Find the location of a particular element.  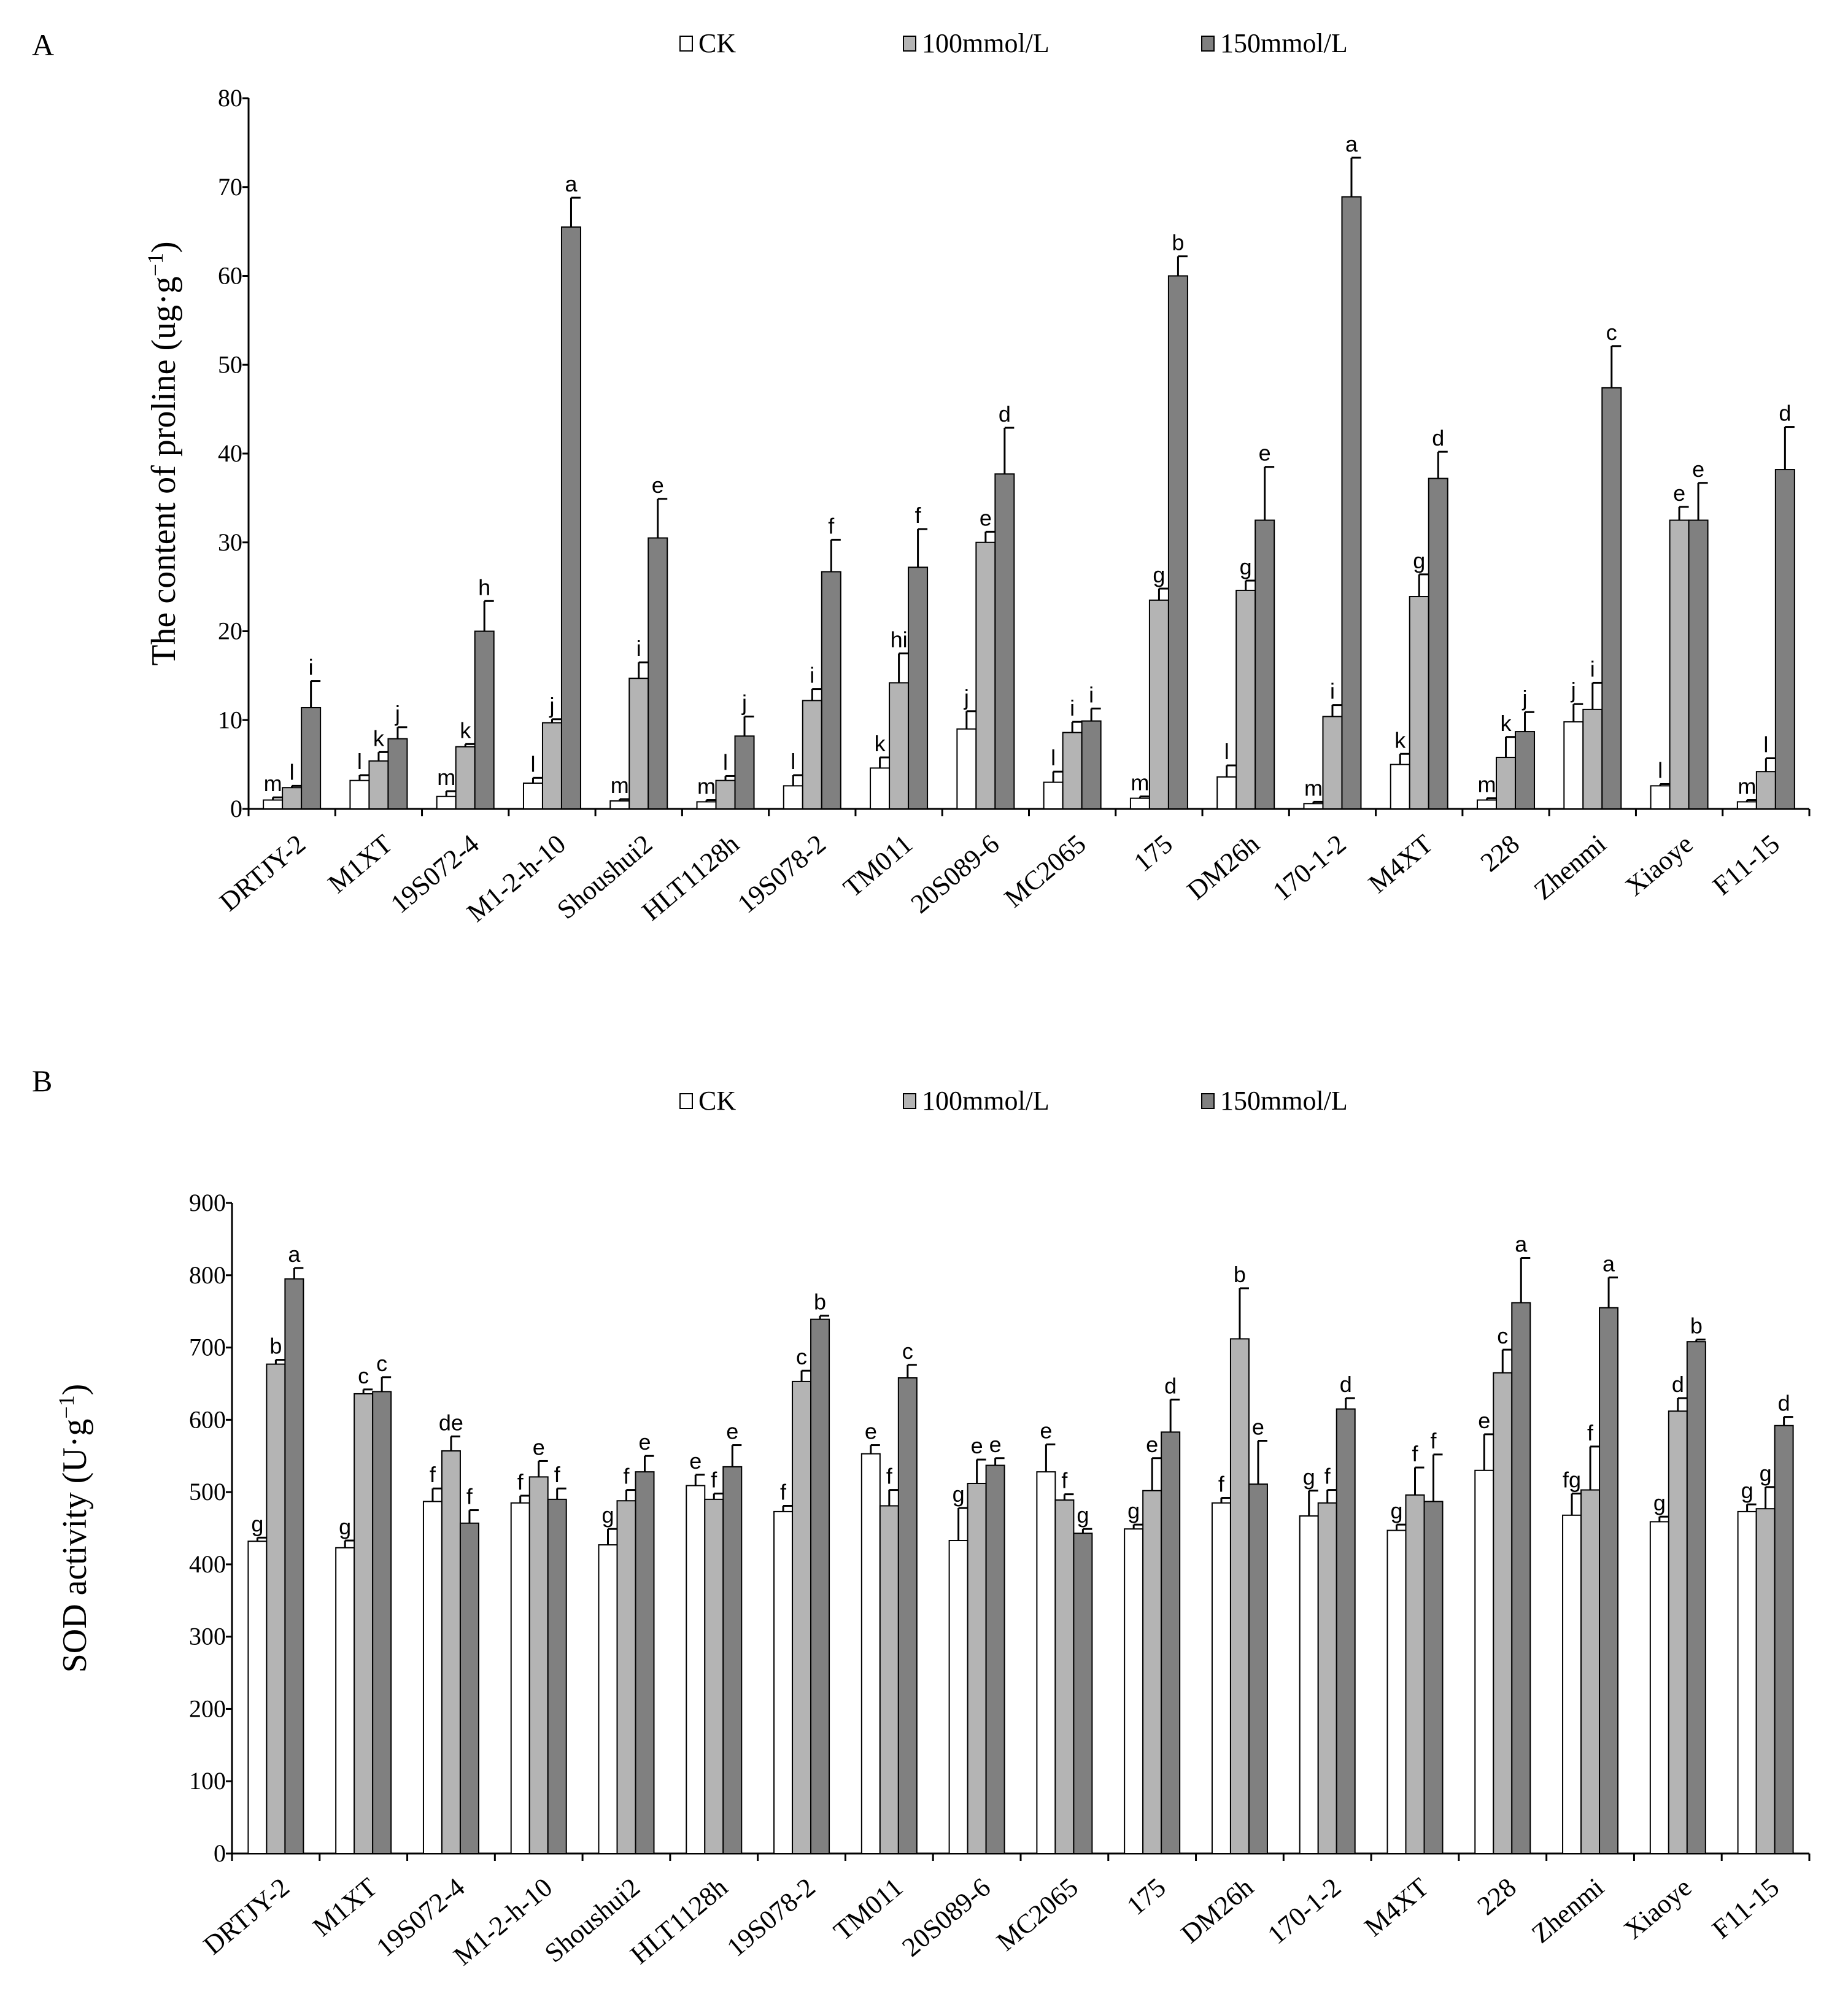

legend-label-2: 150mmol/L is located at coordinates (1284, 1101).